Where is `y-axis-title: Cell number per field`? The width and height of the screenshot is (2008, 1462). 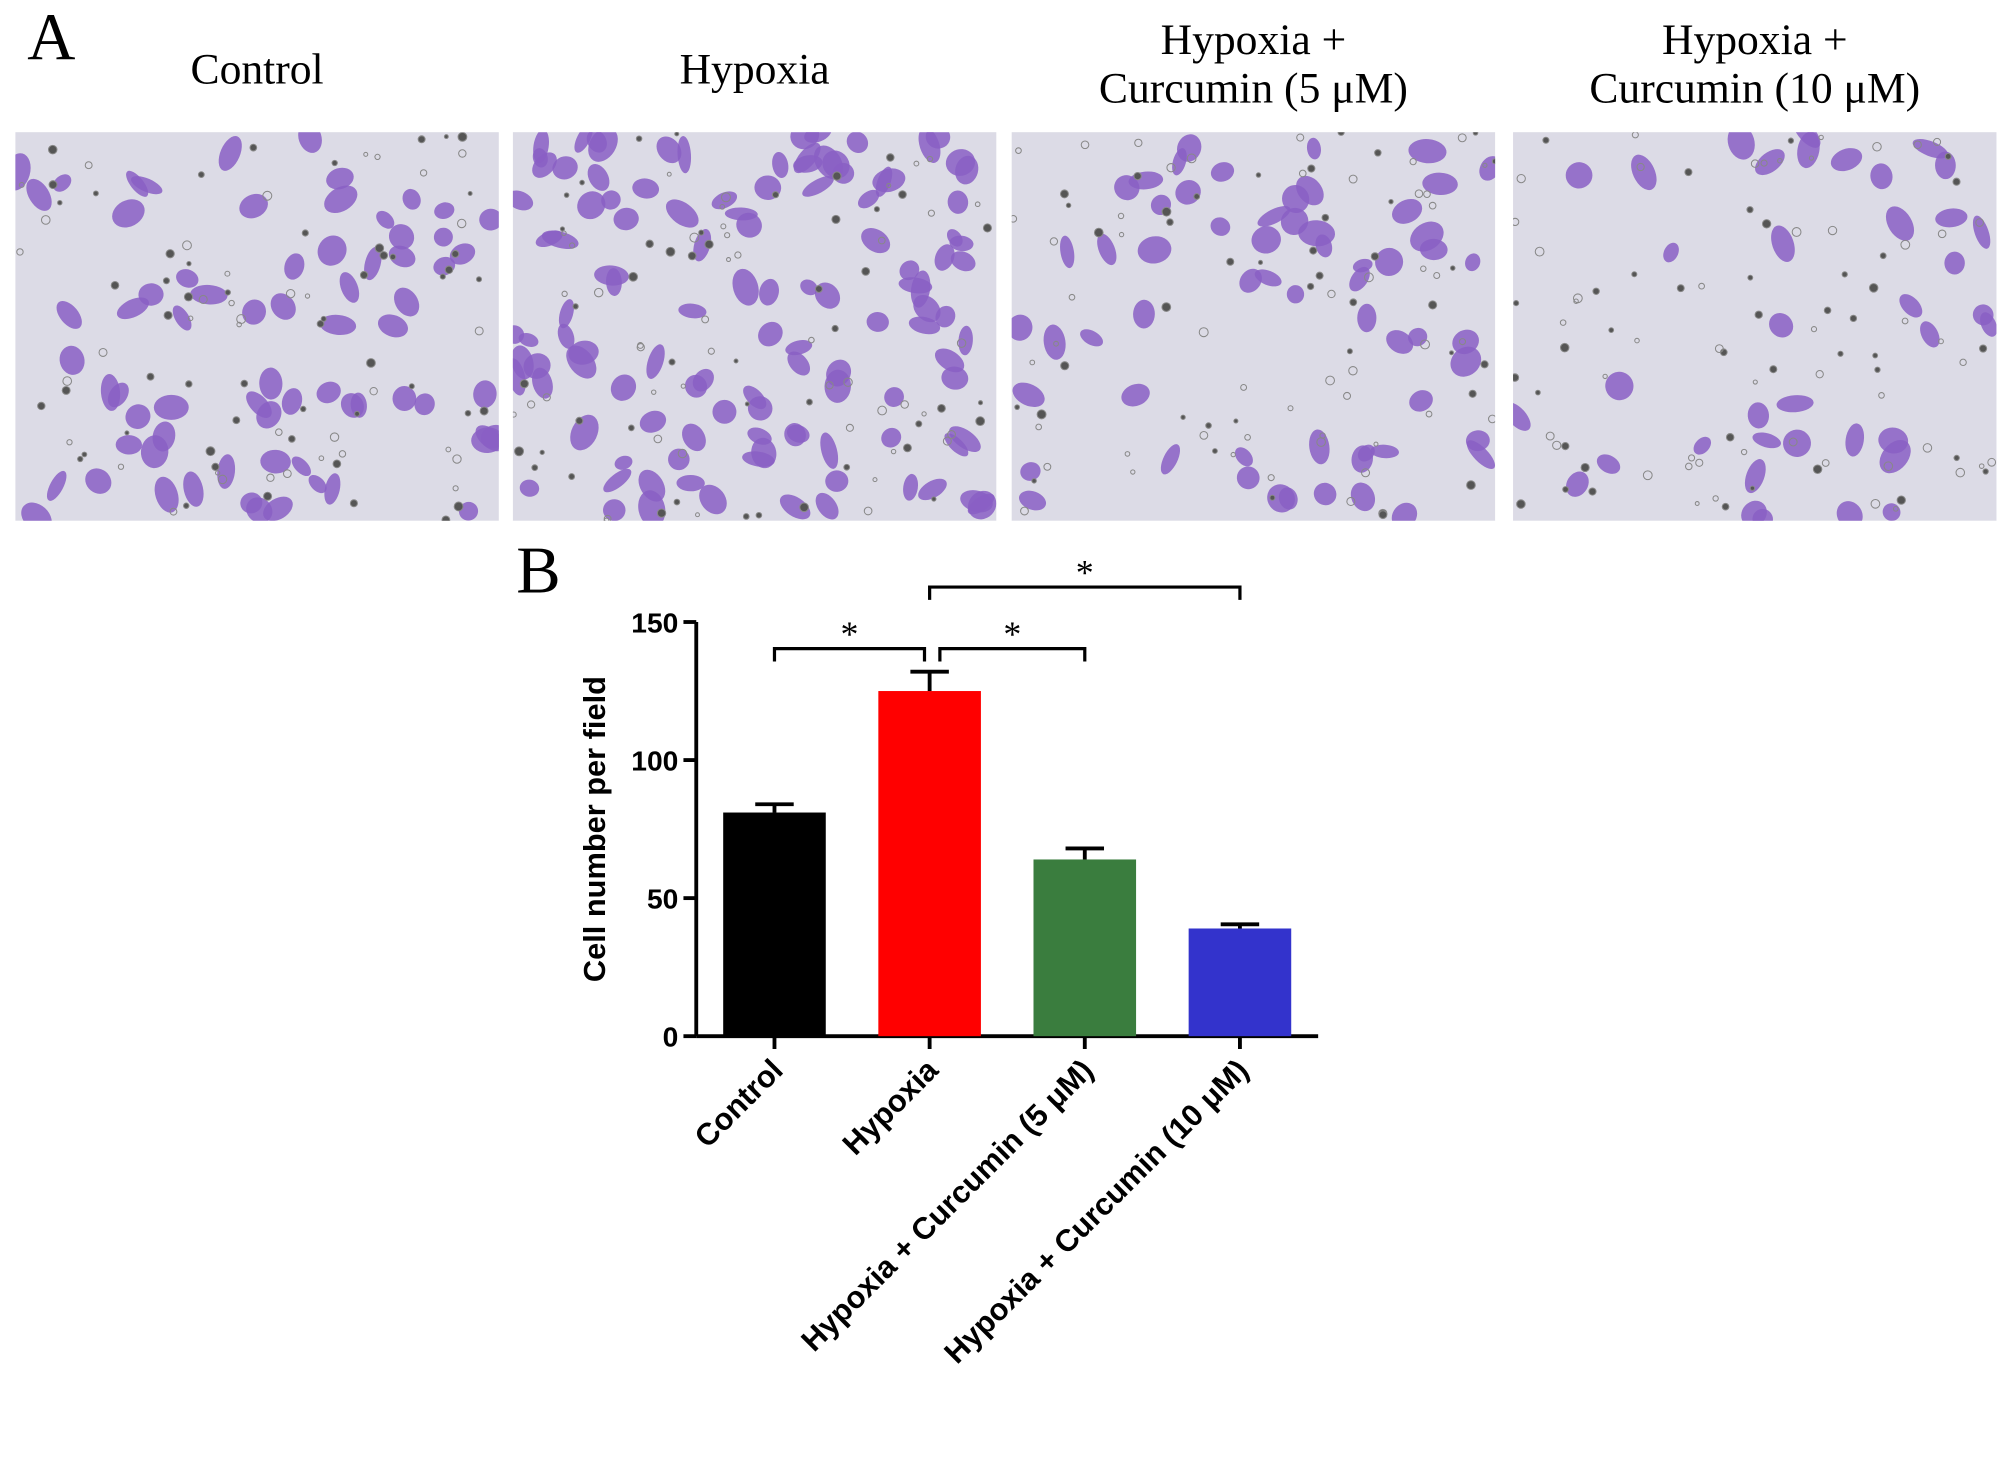
y-axis-title: Cell number per field is located at coordinates (594, 829).